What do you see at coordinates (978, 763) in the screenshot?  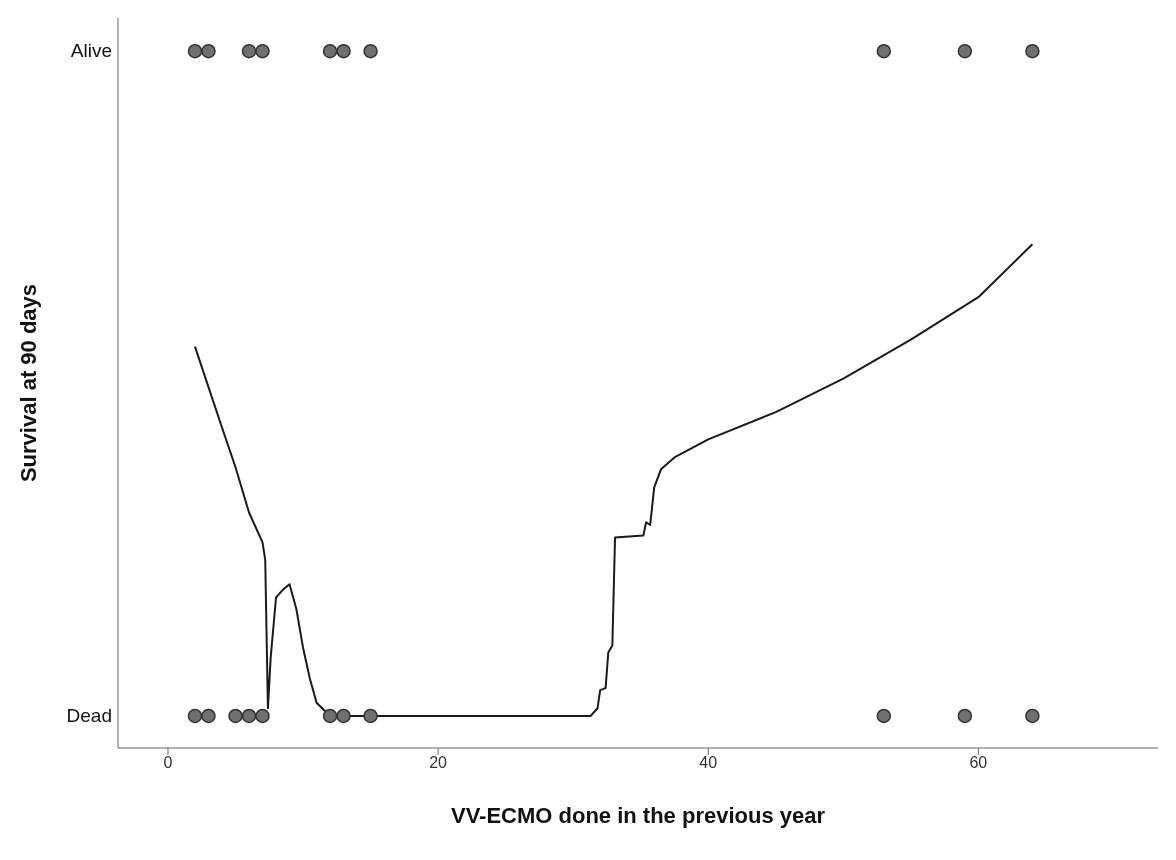 I see `x-tick-label: 60` at bounding box center [978, 763].